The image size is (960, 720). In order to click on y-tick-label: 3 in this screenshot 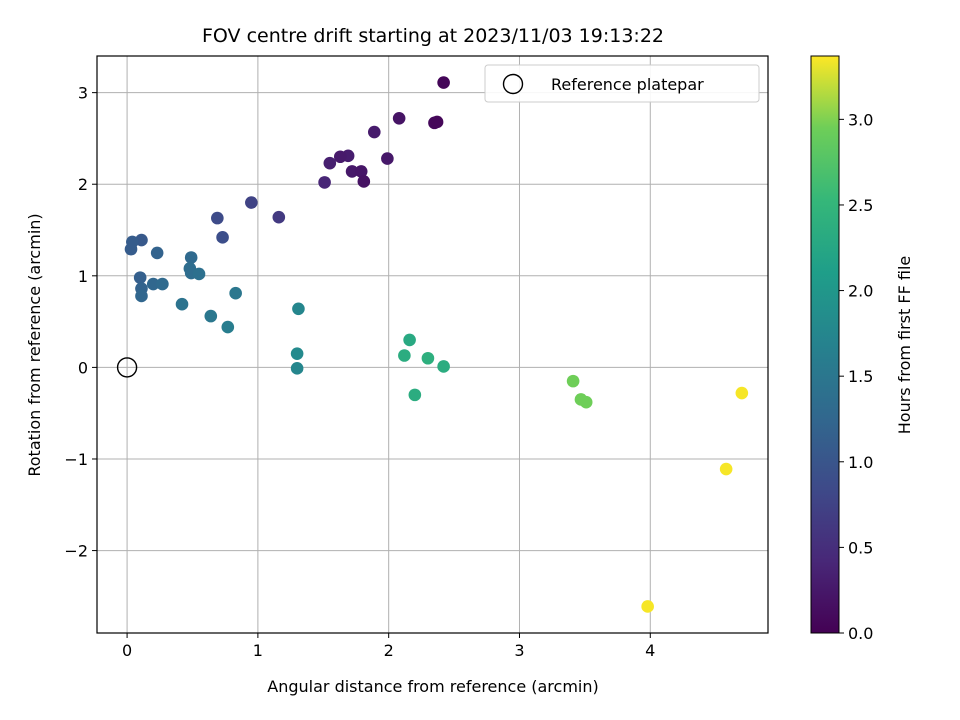, I will do `click(83, 93)`.